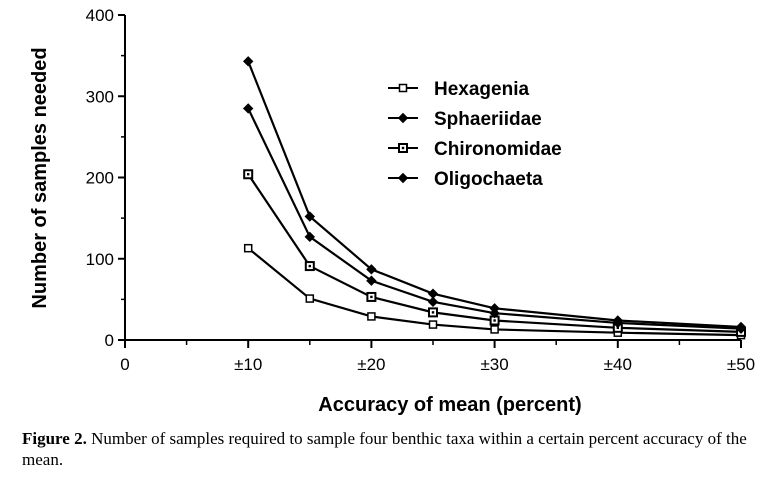  What do you see at coordinates (371, 364) in the screenshot?
I see `x-tick-label: ±20` at bounding box center [371, 364].